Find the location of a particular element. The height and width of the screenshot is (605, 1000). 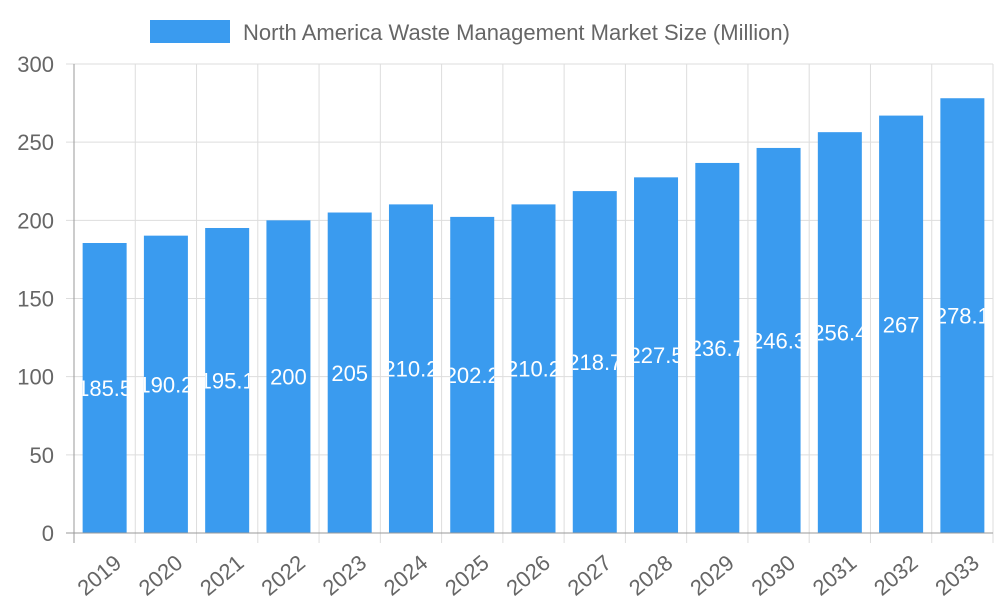

x-tick-label: 2019 is located at coordinates (100, 575).